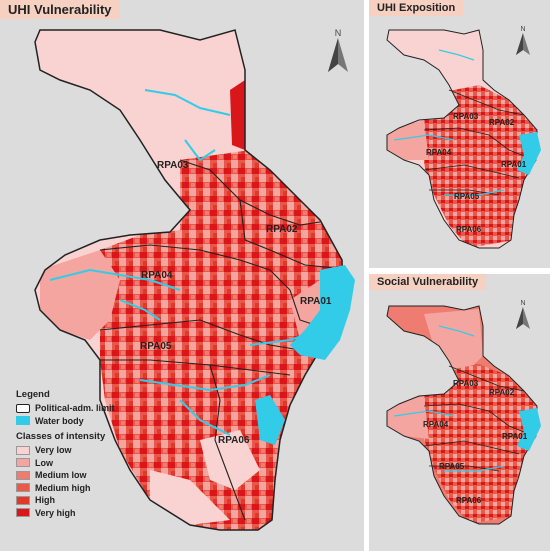 The image size is (550, 551). I want to click on legend-class-row: Very high, so click(81, 513).